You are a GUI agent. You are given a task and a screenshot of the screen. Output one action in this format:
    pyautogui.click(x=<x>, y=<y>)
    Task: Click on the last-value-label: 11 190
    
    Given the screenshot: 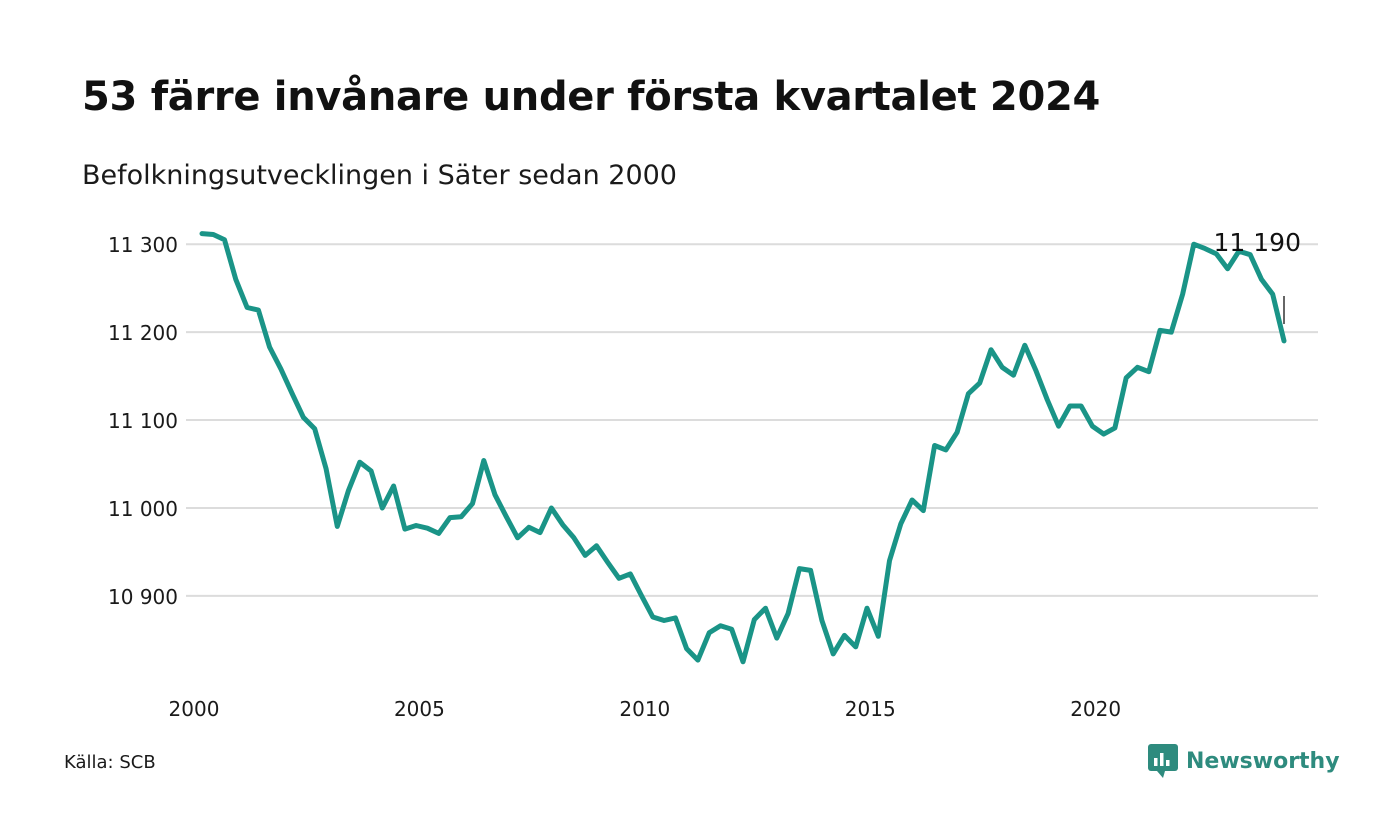 What is the action you would take?
    pyautogui.click(x=1257, y=242)
    